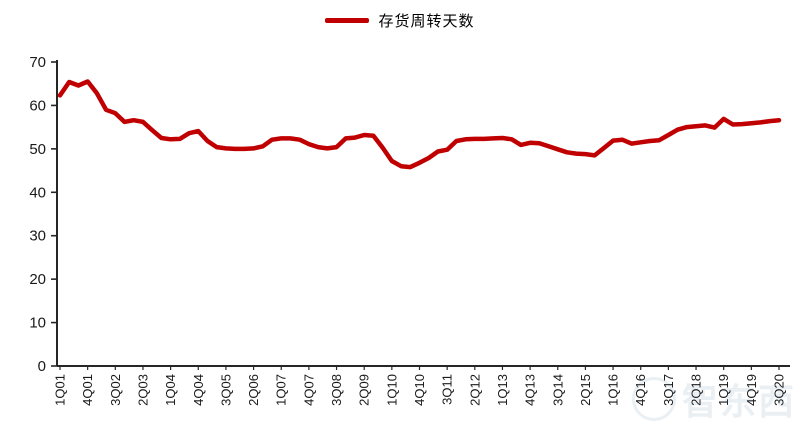  I want to click on svg-text: 2Q12, so click(474, 390).